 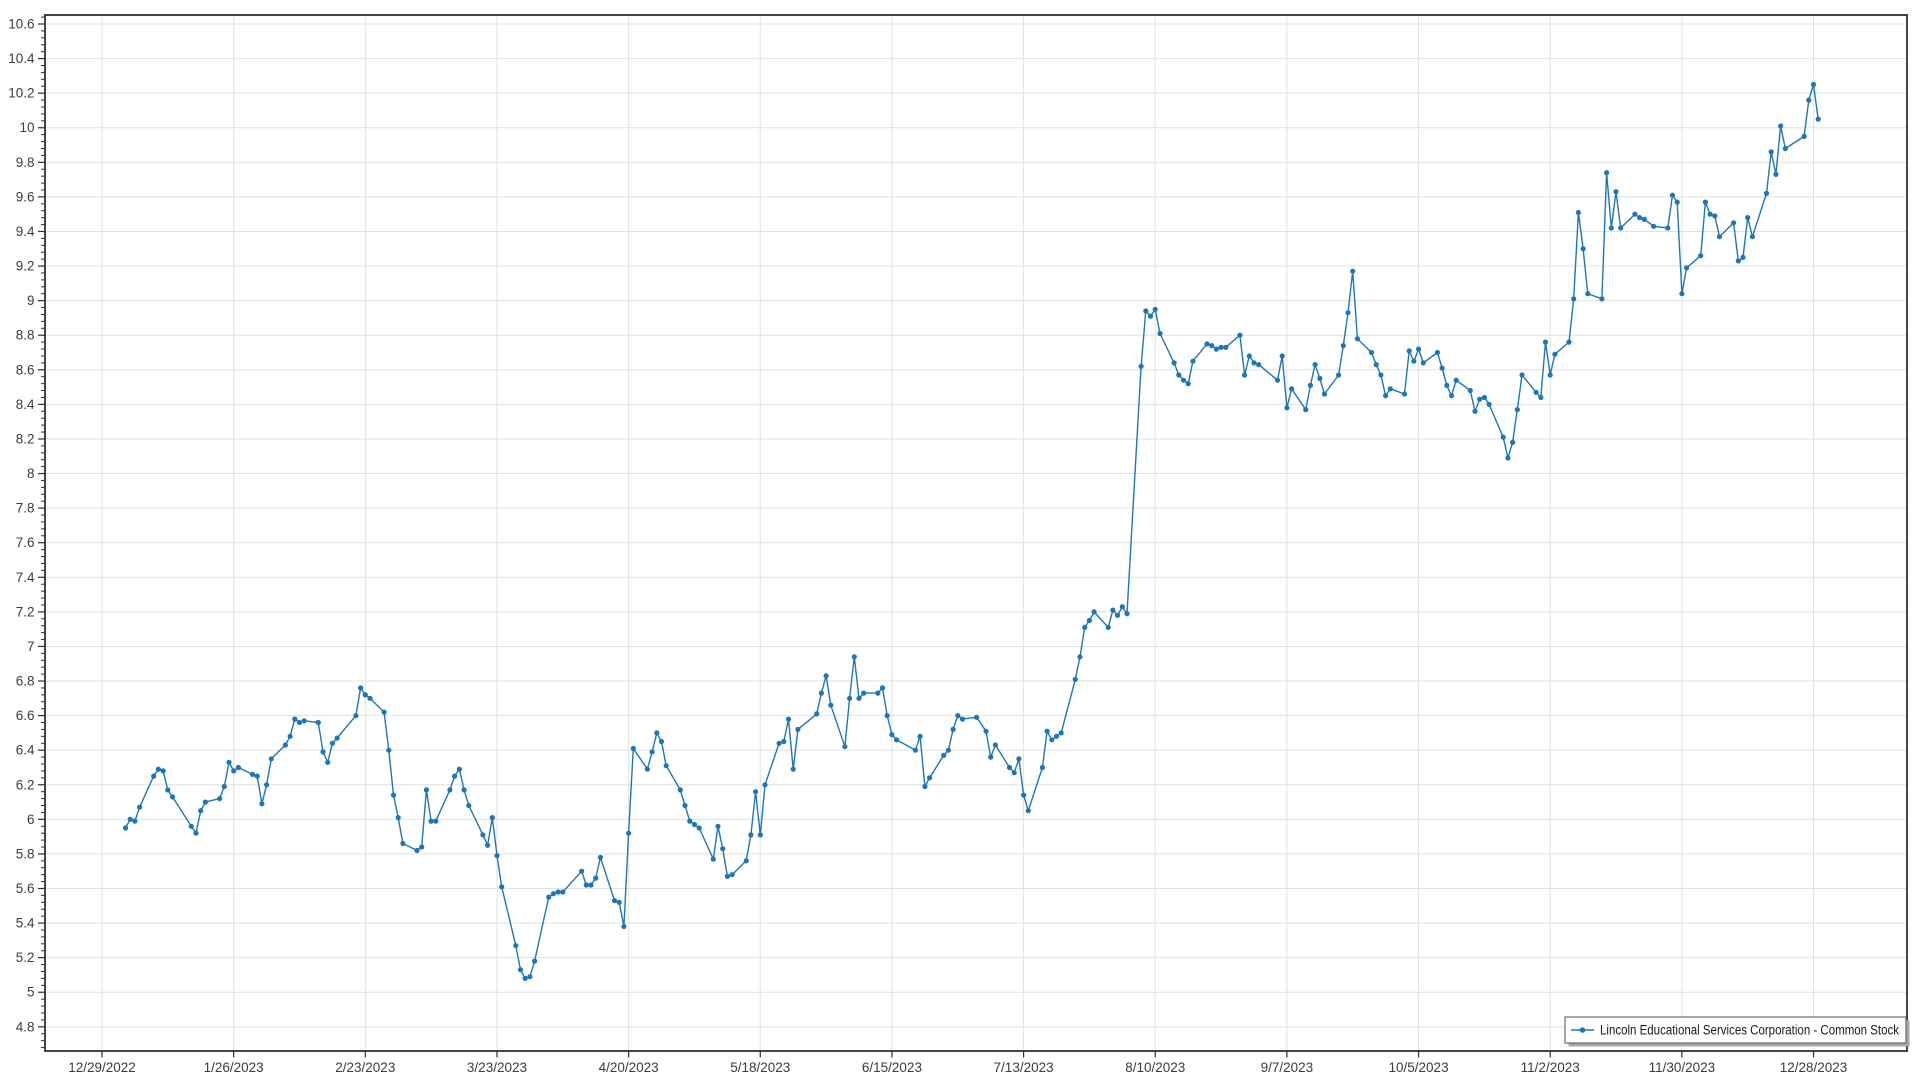 I want to click on x-tick-label: 5/18/2023, so click(x=760, y=1067).